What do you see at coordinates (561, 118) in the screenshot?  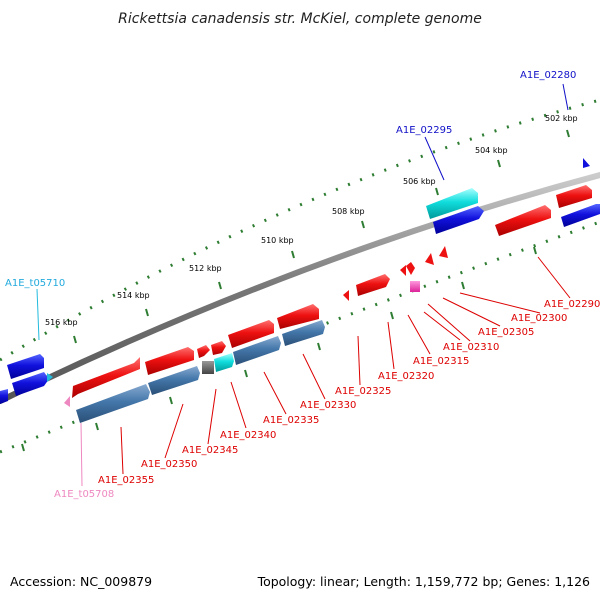 I see `tick-label: 502 kbp` at bounding box center [561, 118].